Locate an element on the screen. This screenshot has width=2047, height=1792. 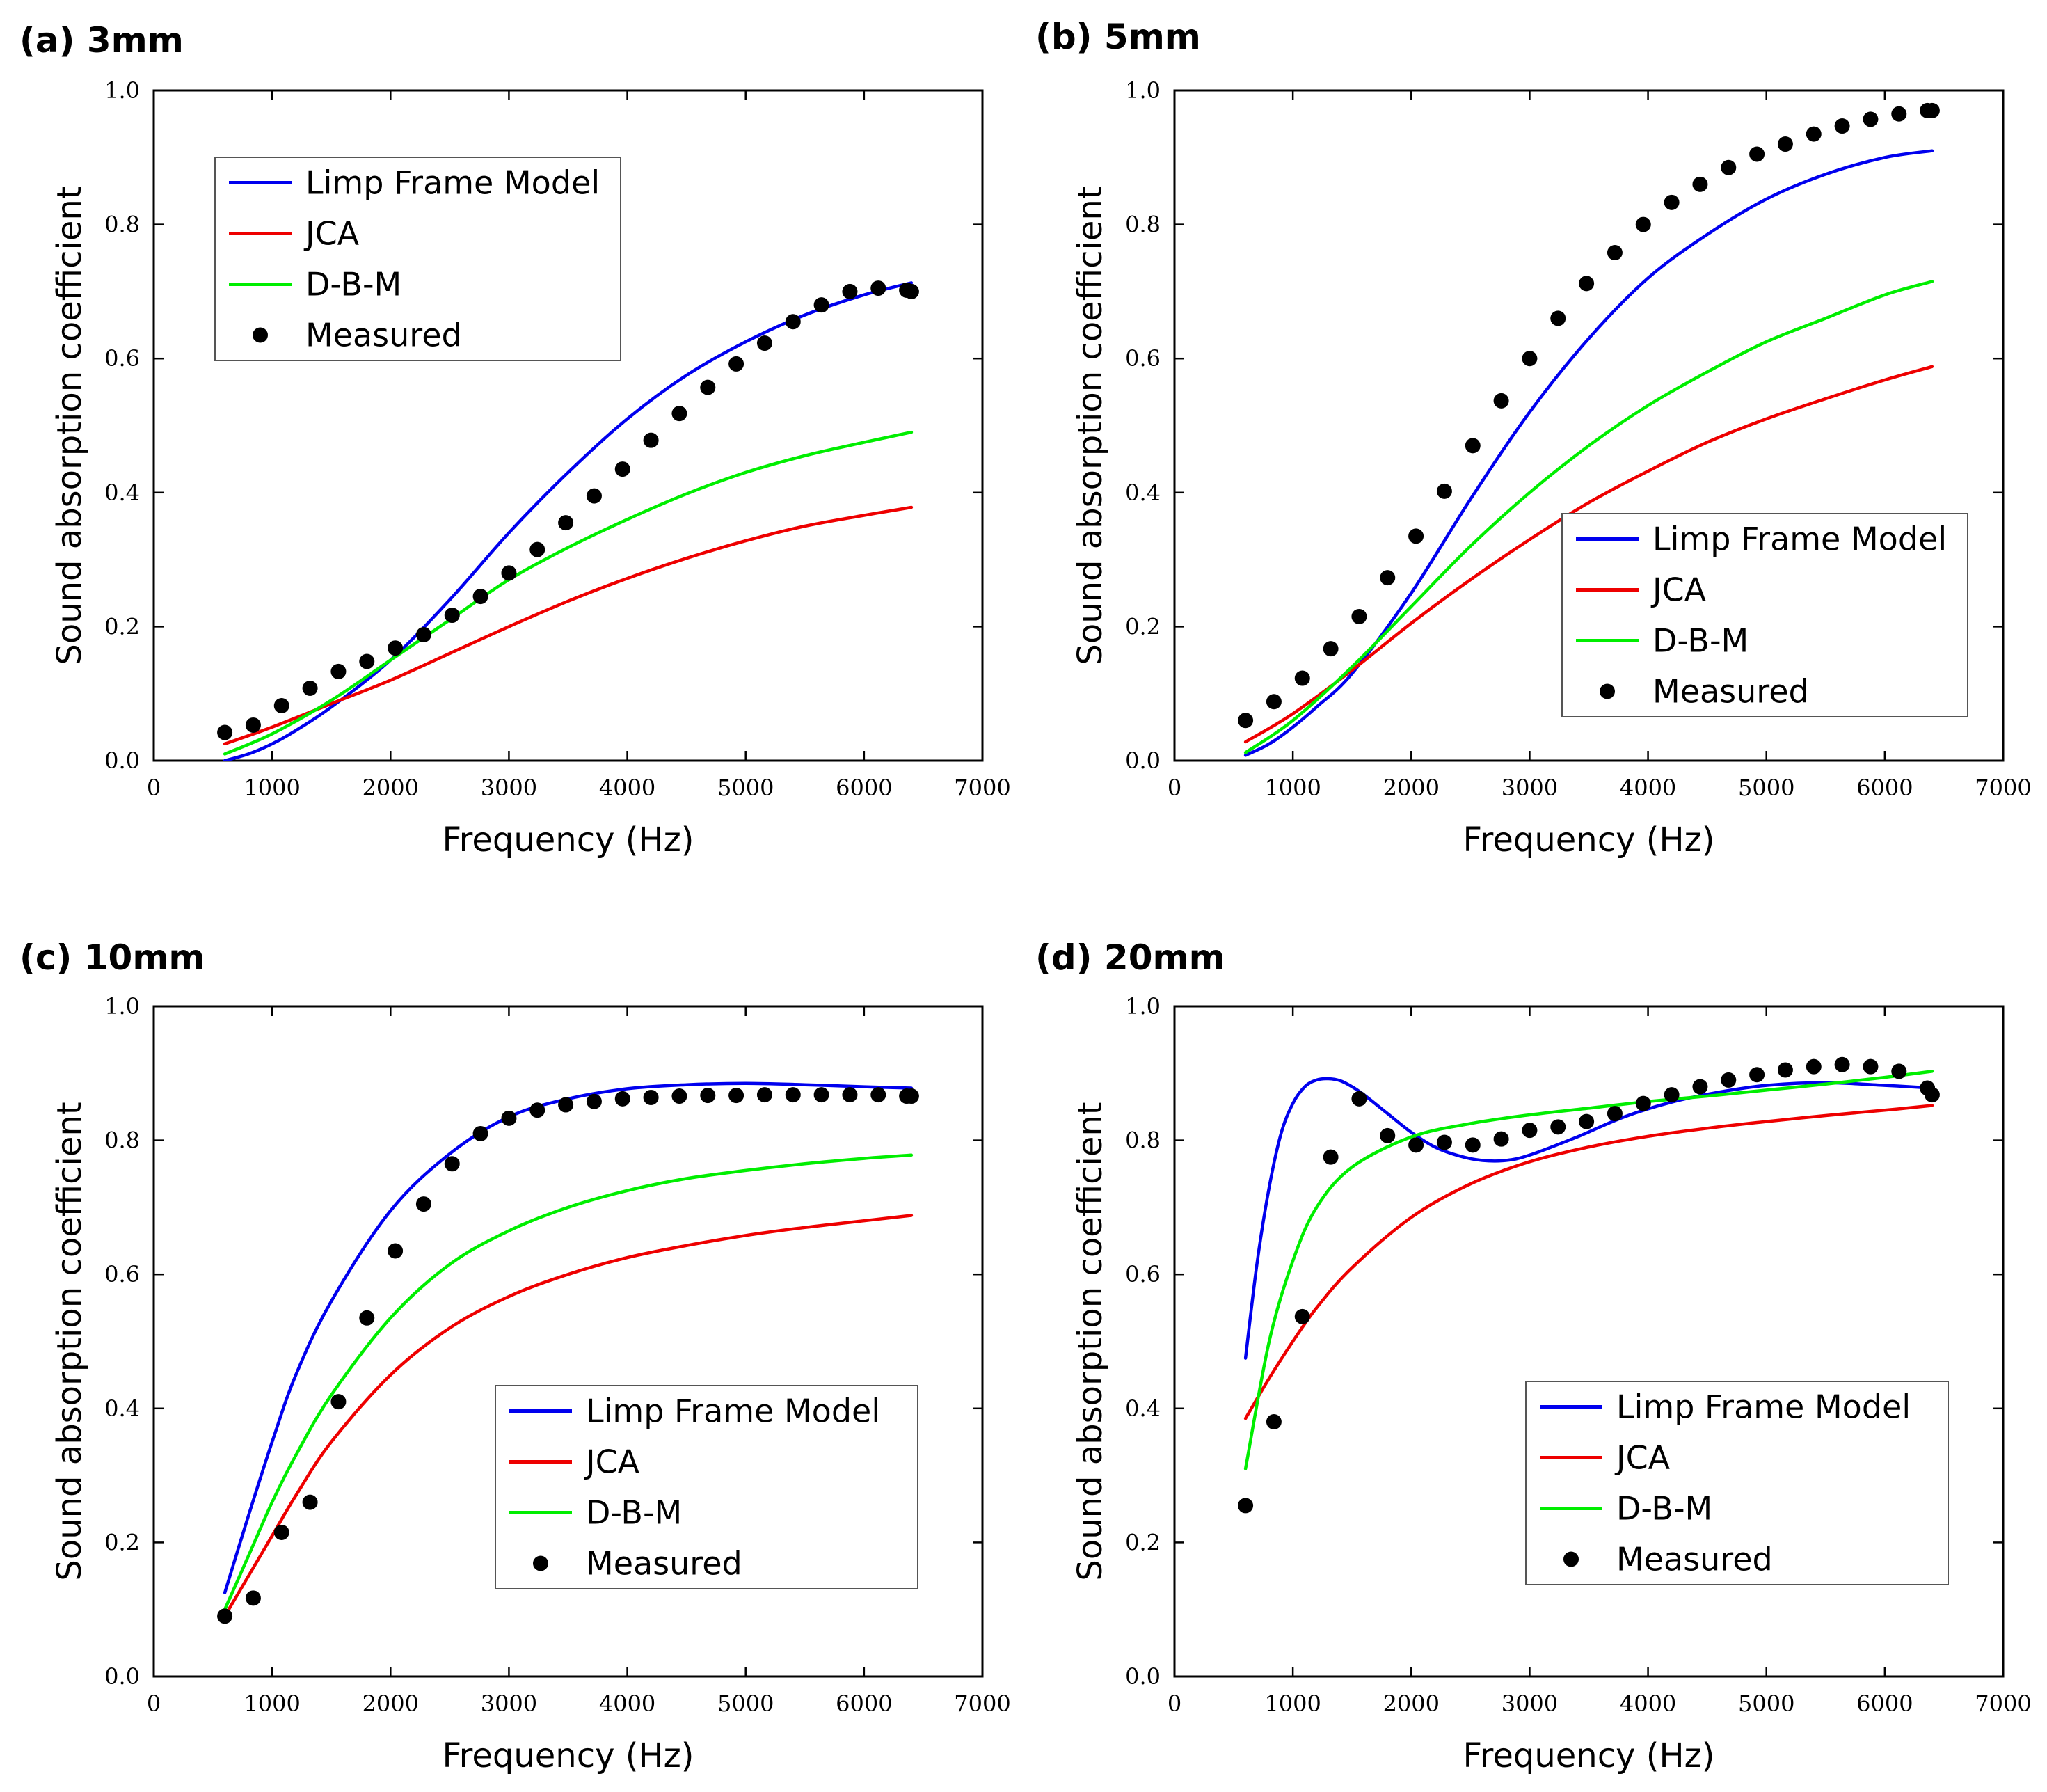
x-axis-label: Frequency (Hz) is located at coordinates (568, 839).